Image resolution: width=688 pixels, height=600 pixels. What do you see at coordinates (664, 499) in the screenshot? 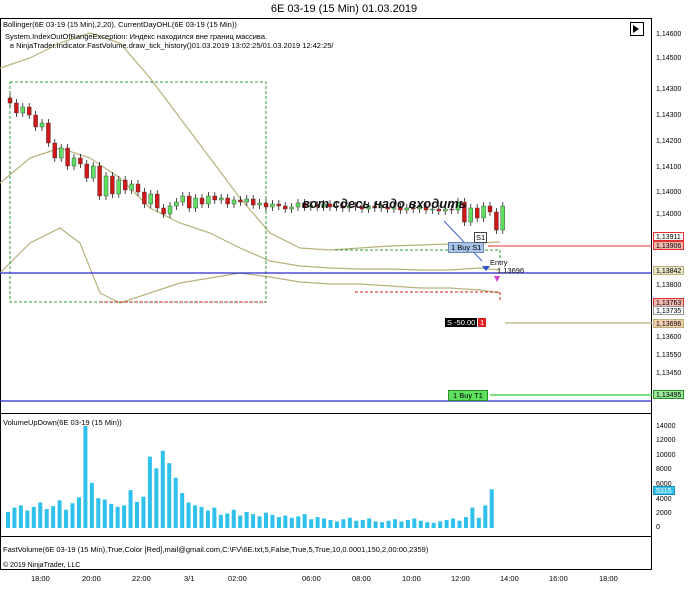
I see `vol-y-tick: 4000` at bounding box center [664, 499].